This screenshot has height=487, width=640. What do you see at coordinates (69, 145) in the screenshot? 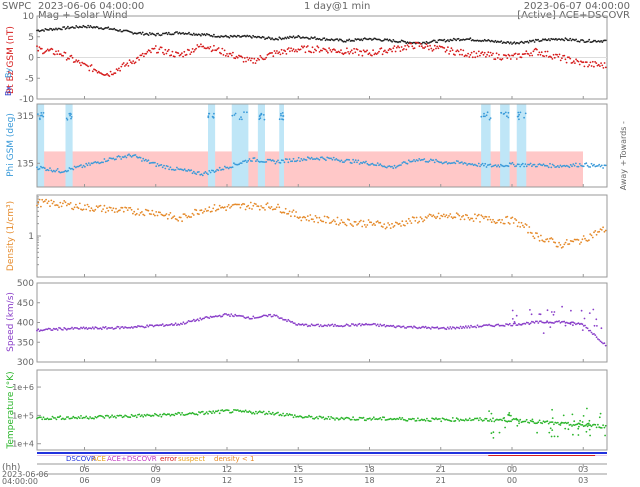
I see `towards-band` at bounding box center [69, 145].